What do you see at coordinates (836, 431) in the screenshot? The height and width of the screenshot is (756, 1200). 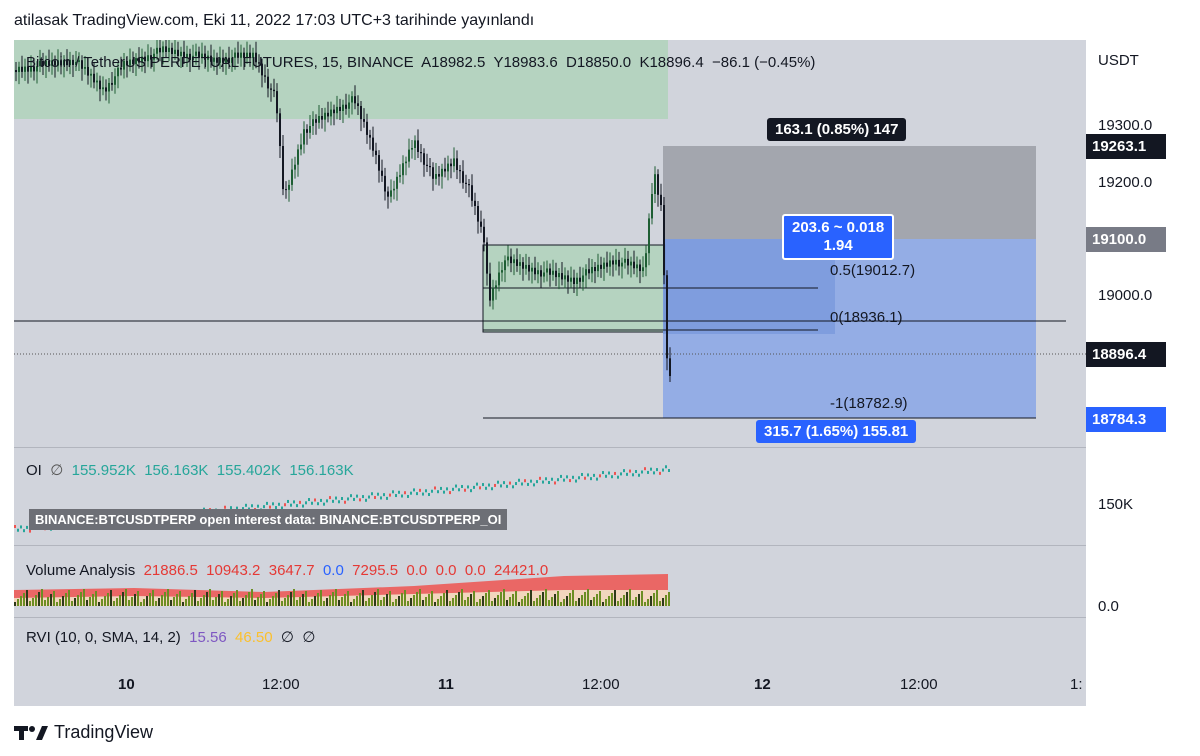 I see `loss-label: 315.7 (1.65%) 155.81` at bounding box center [836, 431].